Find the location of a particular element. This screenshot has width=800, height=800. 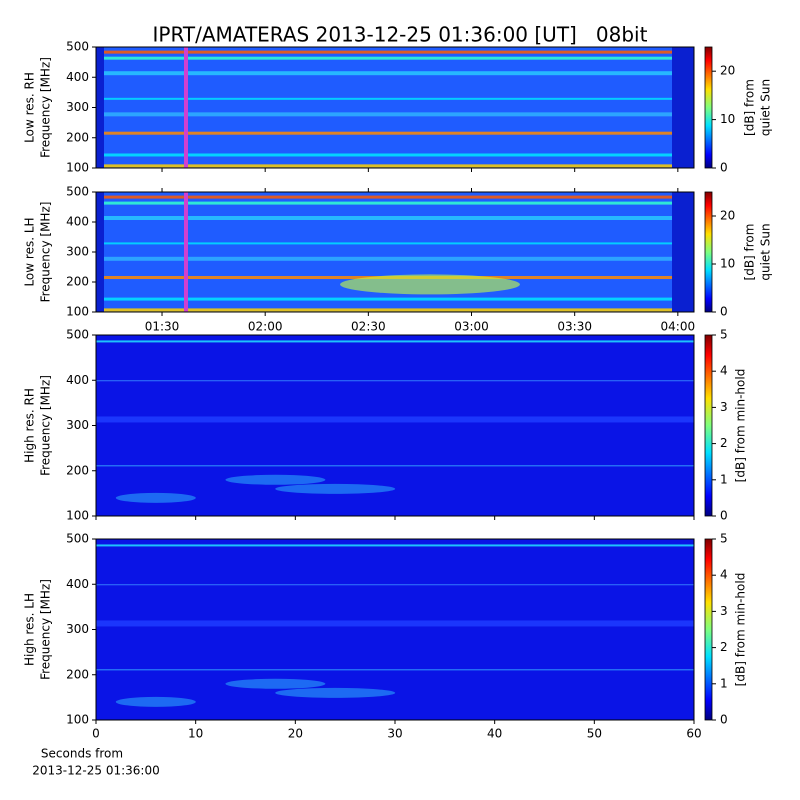

colorbar-tick-label: 2 is located at coordinates (724, 647).